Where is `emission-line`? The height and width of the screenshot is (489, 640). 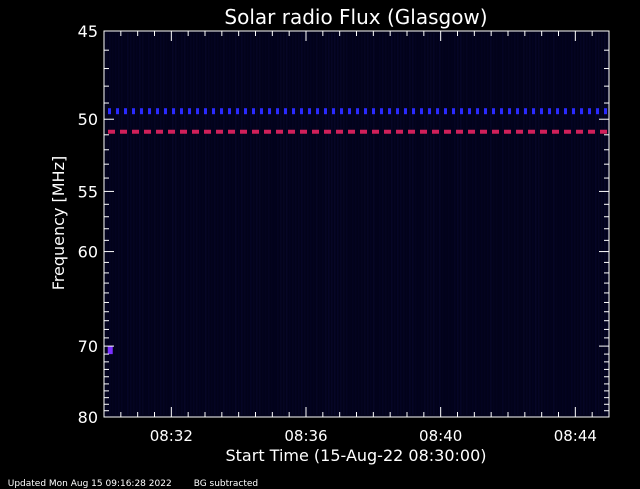 emission-line is located at coordinates (357, 111).